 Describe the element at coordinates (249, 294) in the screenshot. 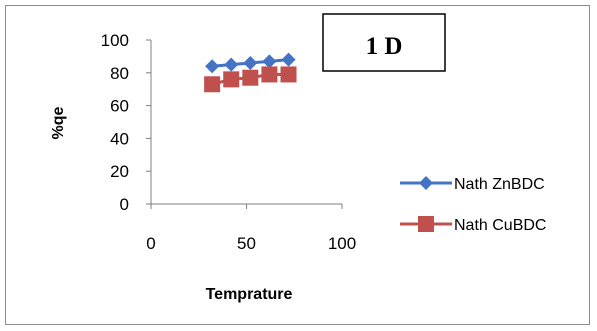

I see `x-axis-title: Temprature` at that location.